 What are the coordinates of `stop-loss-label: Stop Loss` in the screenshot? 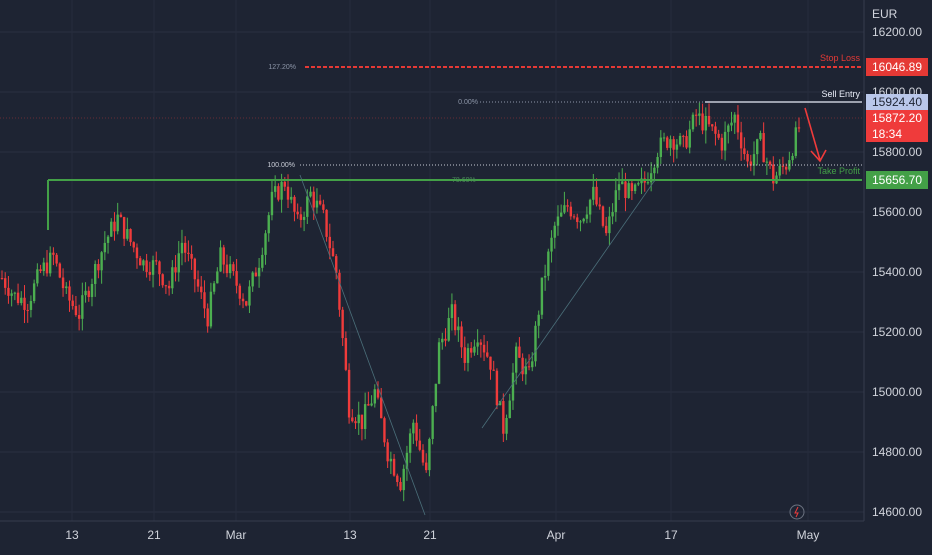 It's located at (840, 58).